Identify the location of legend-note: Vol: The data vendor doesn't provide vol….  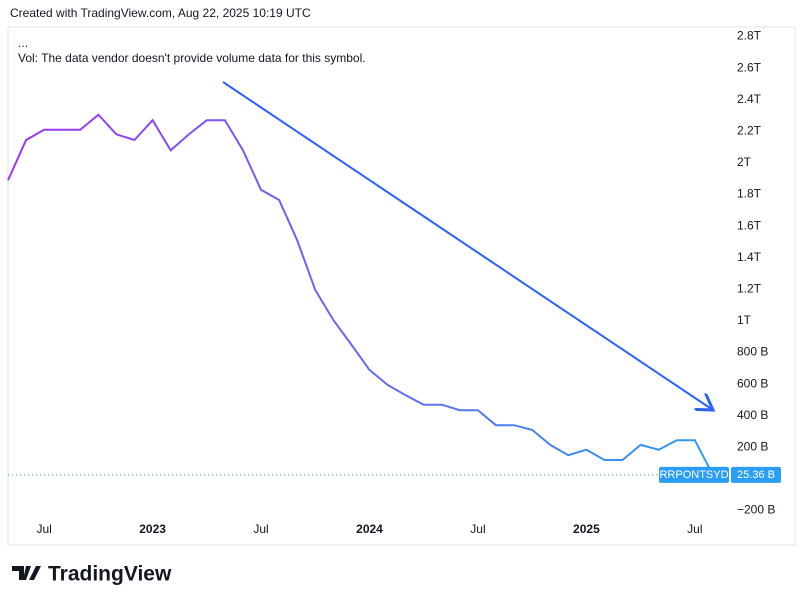
(192, 58).